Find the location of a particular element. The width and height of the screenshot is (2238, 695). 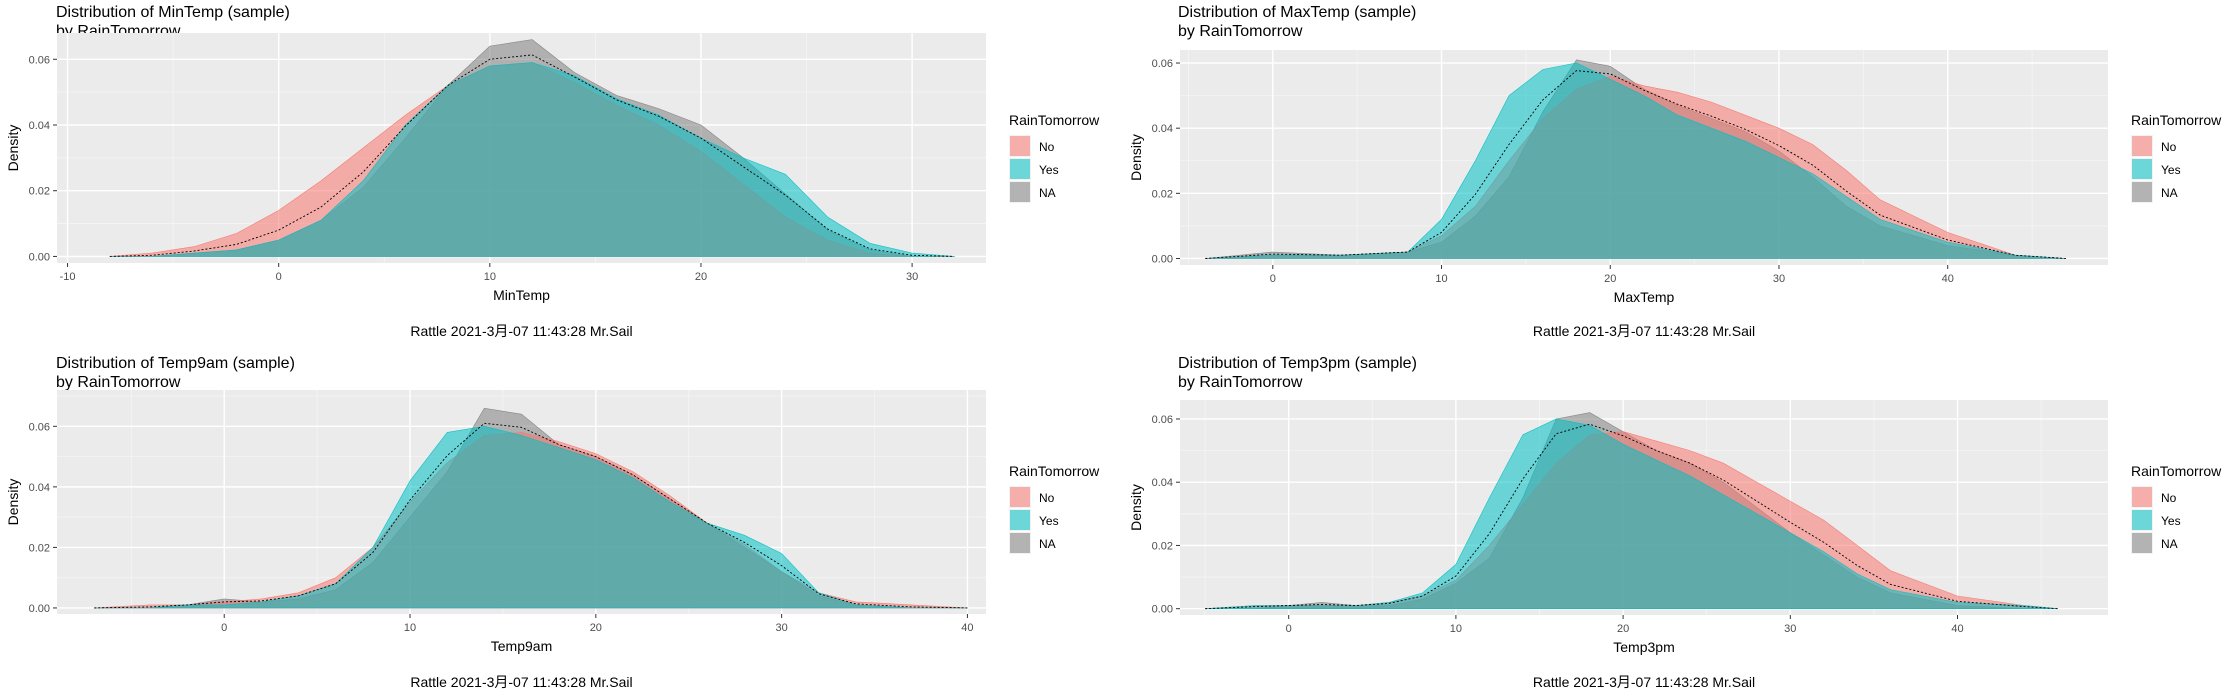

x-axis-label: Temp3pm is located at coordinates (1643, 647).